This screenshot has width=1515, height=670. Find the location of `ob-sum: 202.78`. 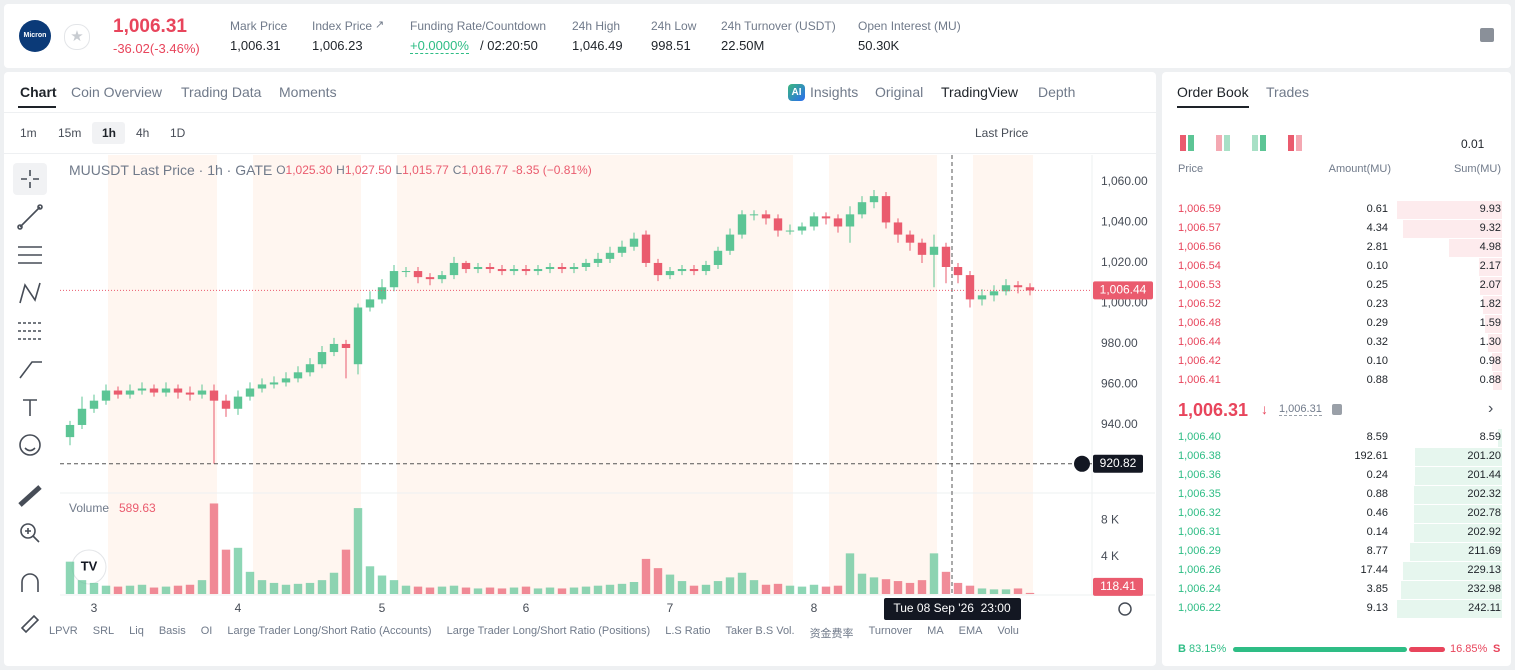

ob-sum: 202.78 is located at coordinates (1484, 513).